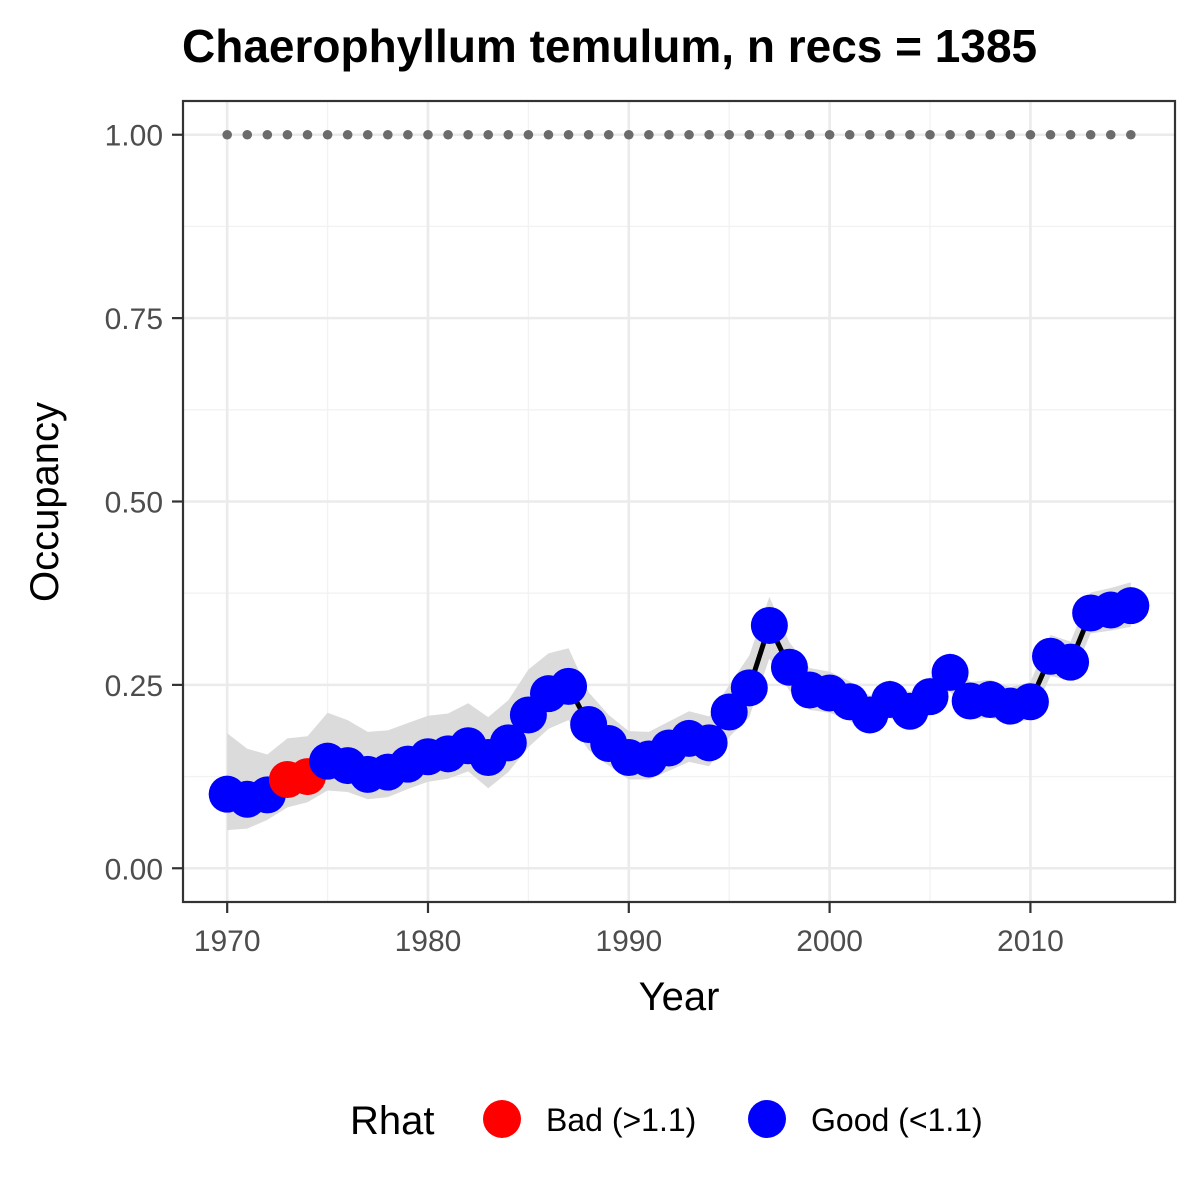 Image resolution: width=1200 pixels, height=1200 pixels. Describe the element at coordinates (134, 503) in the screenshot. I see `y-tick-label: 0.50` at that location.